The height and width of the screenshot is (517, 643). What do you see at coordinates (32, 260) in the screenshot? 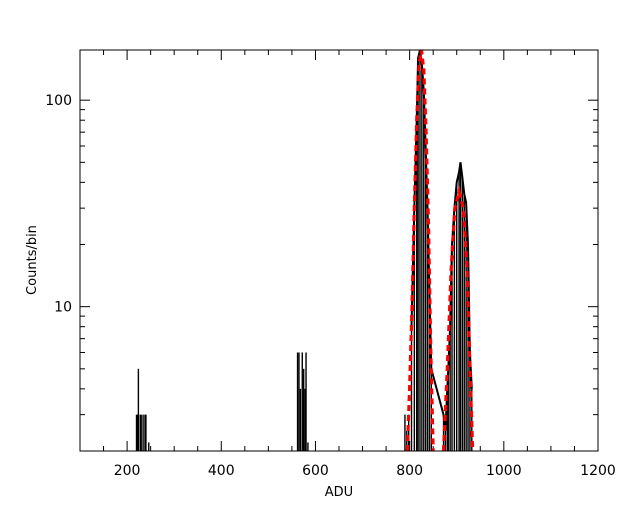
I see `y-axis-title: Counts/bin` at bounding box center [32, 260].